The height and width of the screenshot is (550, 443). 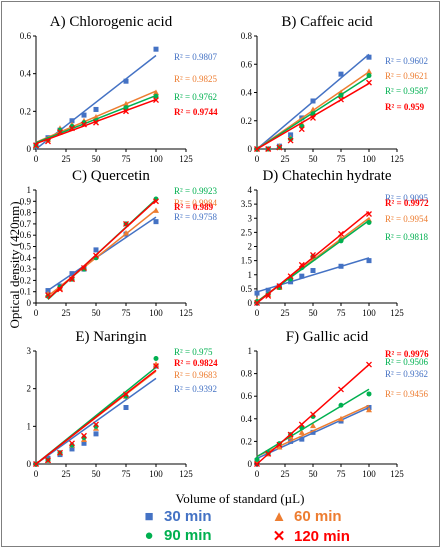 What do you see at coordinates (195, 97) in the screenshot?
I see `r-squared-label: R² = 0.9762` at bounding box center [195, 97].